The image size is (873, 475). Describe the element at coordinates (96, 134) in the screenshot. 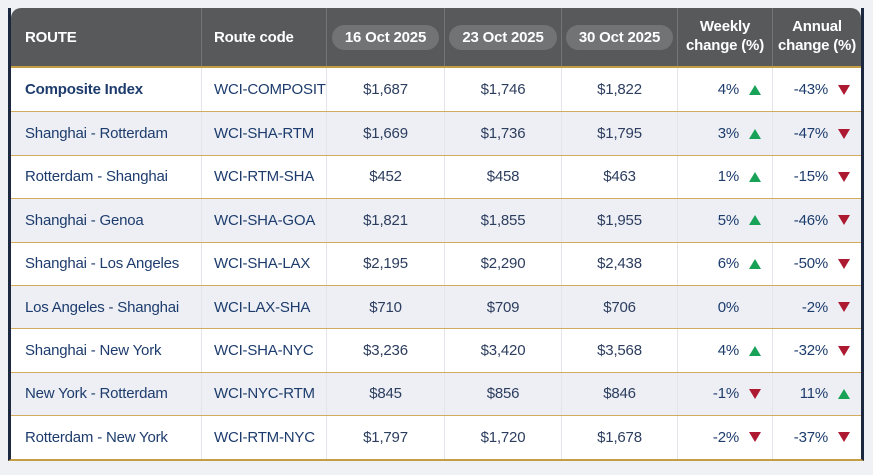

I see `route-cell: Shanghai - Rotterdam` at that location.